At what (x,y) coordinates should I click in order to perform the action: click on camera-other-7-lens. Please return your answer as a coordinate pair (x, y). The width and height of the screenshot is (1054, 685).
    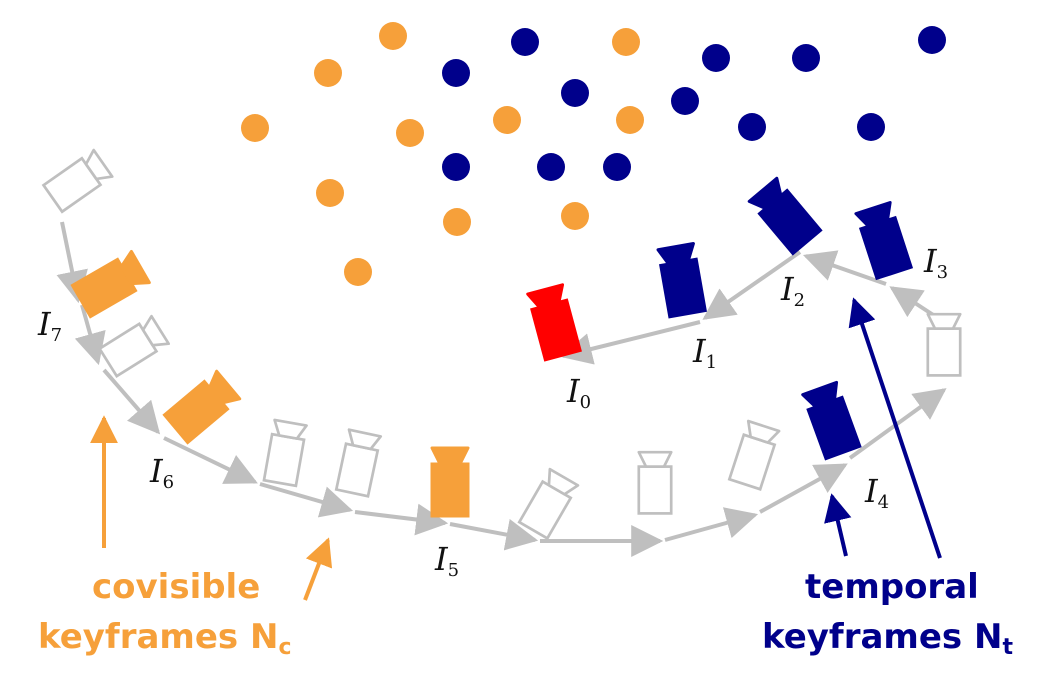
    Looking at the image, I should click on (763, 431).